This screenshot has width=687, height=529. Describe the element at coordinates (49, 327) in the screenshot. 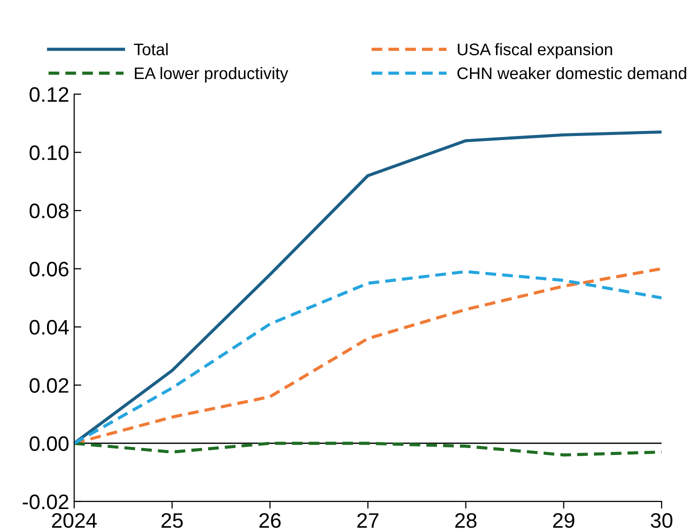

I see `y-tick-label: 0.04` at that location.